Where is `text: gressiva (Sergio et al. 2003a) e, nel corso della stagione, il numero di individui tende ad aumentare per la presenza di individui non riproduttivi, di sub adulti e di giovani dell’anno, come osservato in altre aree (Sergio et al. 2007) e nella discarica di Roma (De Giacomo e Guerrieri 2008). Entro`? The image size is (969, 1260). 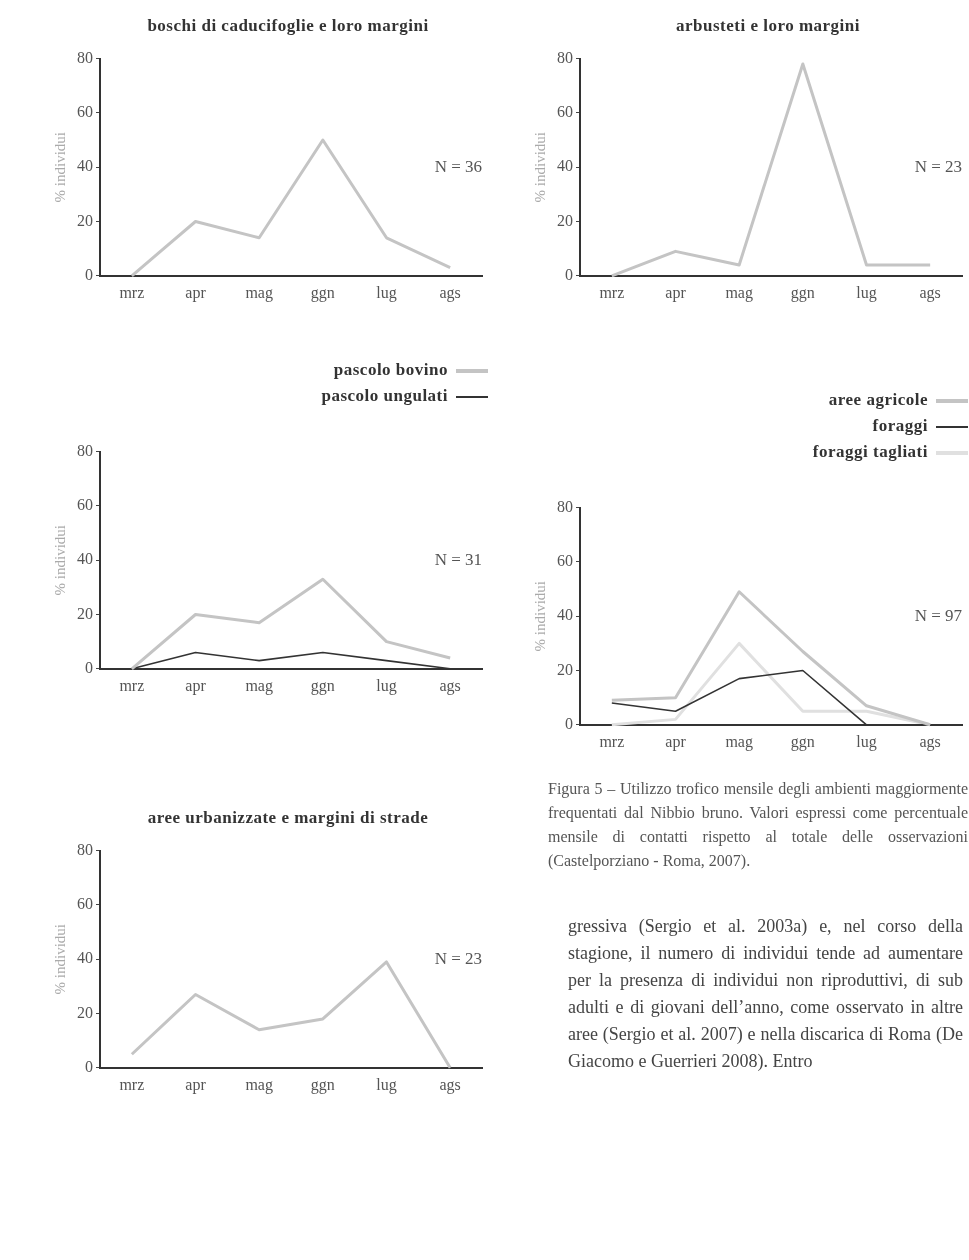 text: gressiva (Sergio et al. 2003a) e, nel corso della stagione, il numero di individui tende ad aumentare per la presenza di individui non riproduttivi, di sub adulti e di giovani dell’anno, come osservato in altre aree (Sergio et al. 2007) e nella discarica di Roma (De Giacomo e Guerrieri 2008). Entro is located at coordinates (765, 994).